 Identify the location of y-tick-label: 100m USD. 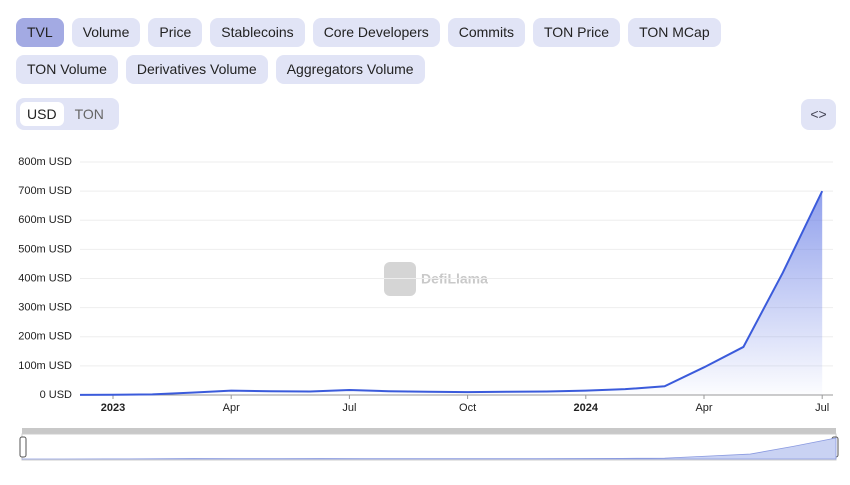
(45, 366).